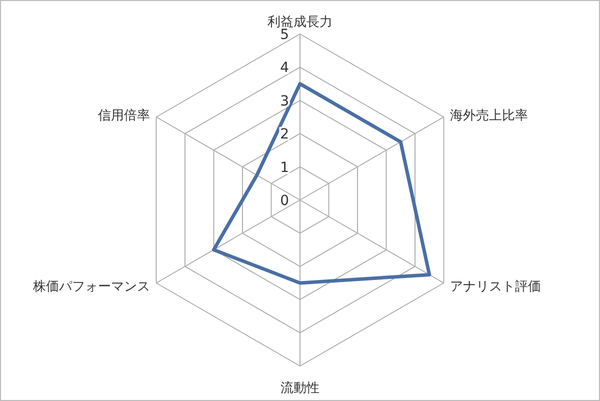 The width and height of the screenshot is (600, 401). I want to click on spoke-label: 信用倍率, so click(124, 116).